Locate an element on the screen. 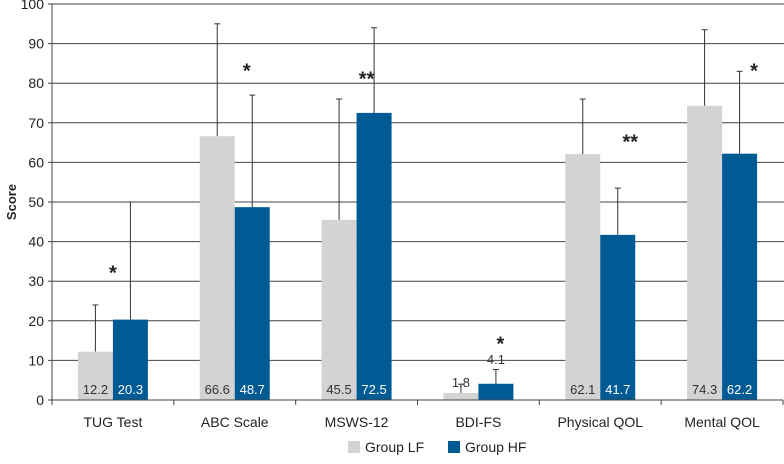 The height and width of the screenshot is (464, 784). legend-label: Group LF is located at coordinates (394, 447).